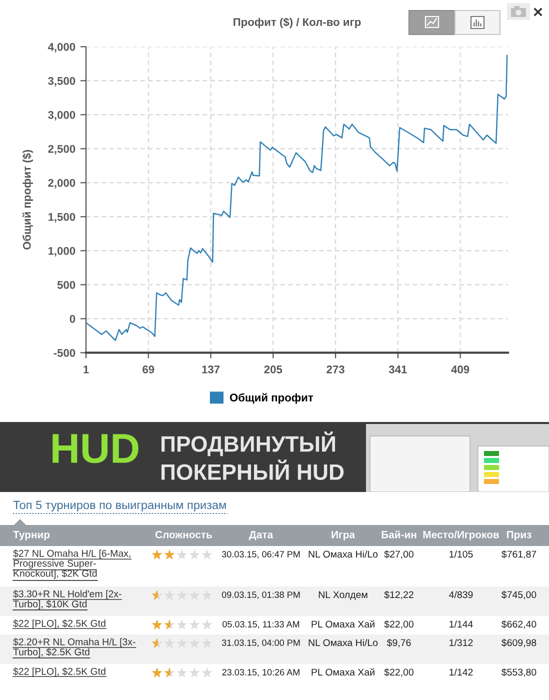 The width and height of the screenshot is (549, 700). Describe the element at coordinates (519, 535) in the screenshot. I see `text: Приз` at that location.